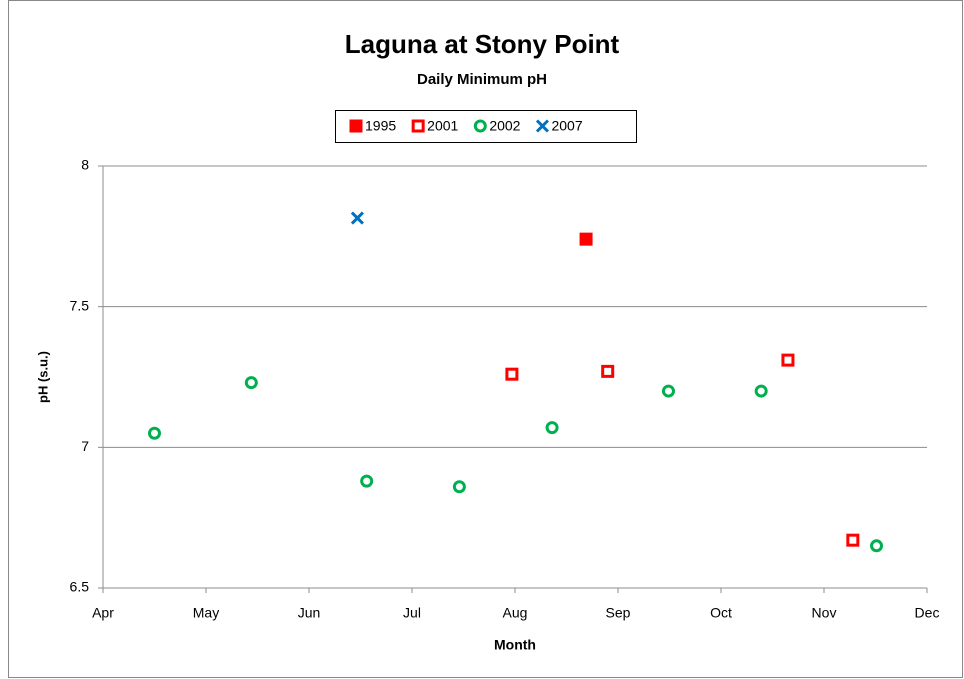 This screenshot has width=964, height=679. What do you see at coordinates (824, 613) in the screenshot?
I see `x-tick-label: Nov` at bounding box center [824, 613].